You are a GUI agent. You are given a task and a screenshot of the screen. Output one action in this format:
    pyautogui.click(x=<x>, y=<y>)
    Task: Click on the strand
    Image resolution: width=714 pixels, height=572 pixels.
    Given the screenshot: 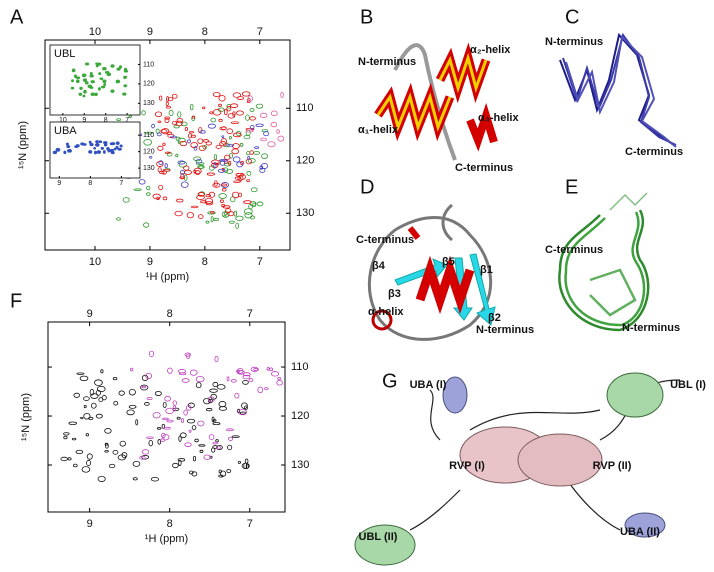 What is the action you would take?
    pyautogui.click(x=482, y=289)
    